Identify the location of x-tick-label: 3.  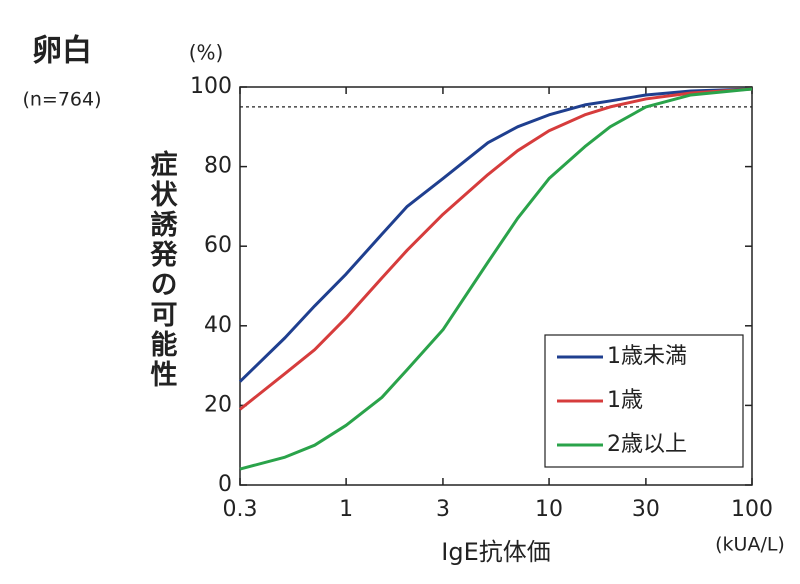
(443, 509).